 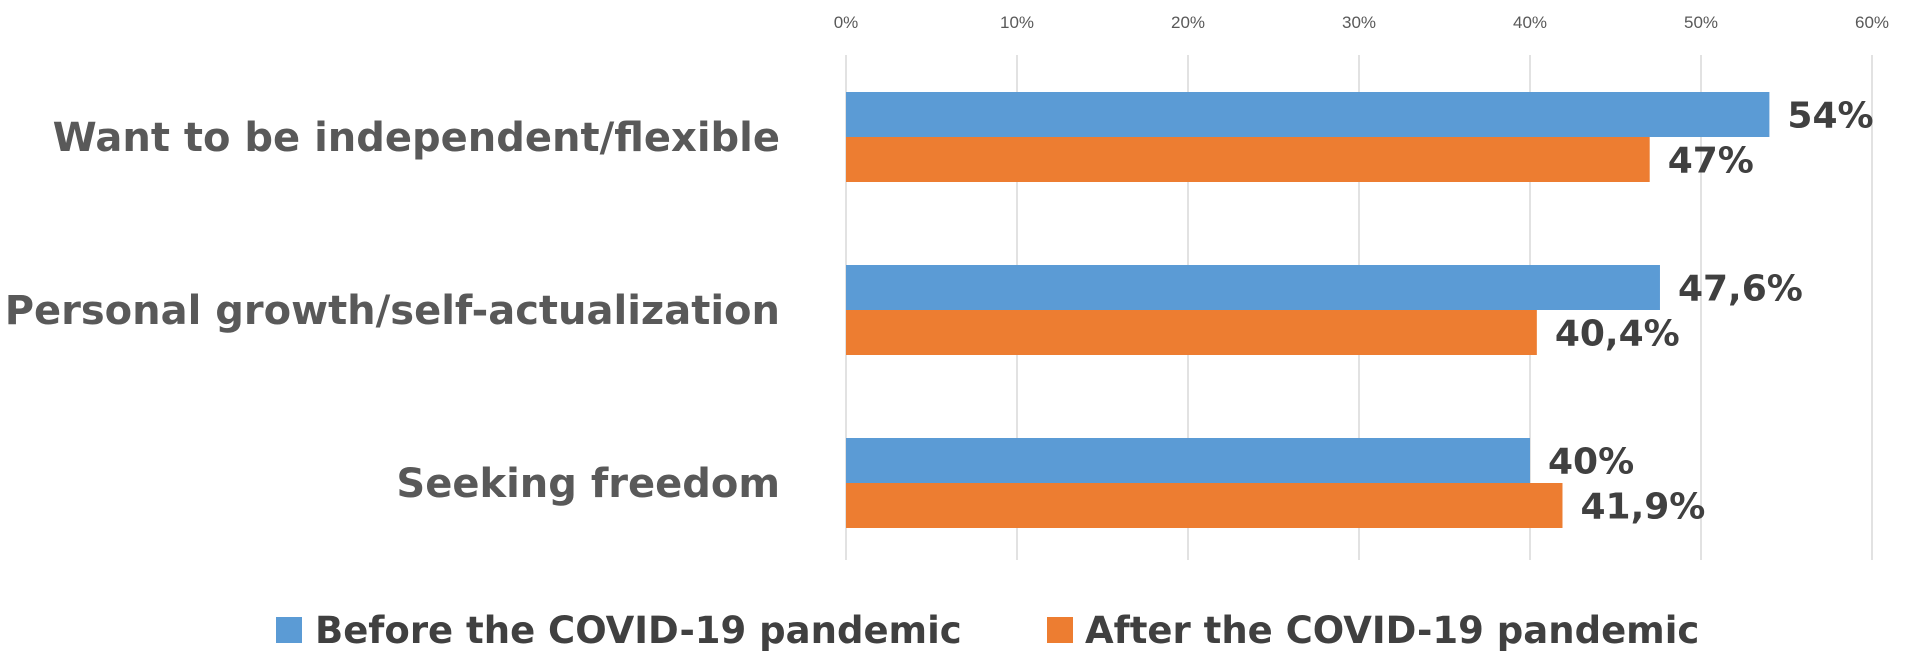 What do you see at coordinates (1591, 462) in the screenshot?
I see `data-label: 40%` at bounding box center [1591, 462].